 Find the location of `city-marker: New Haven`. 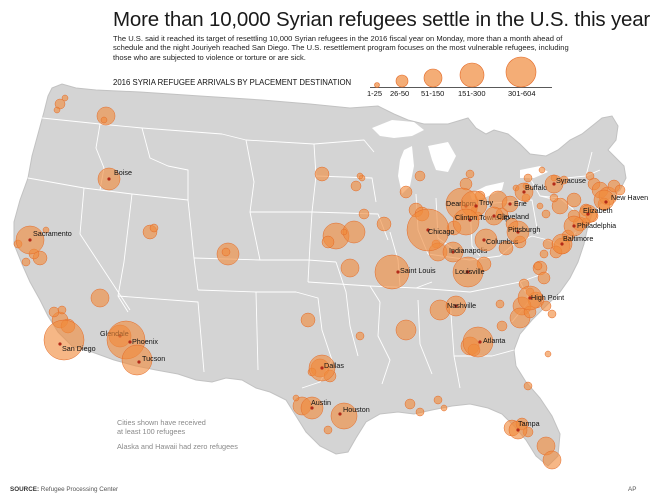

city-marker: New Haven is located at coordinates (620, 200).